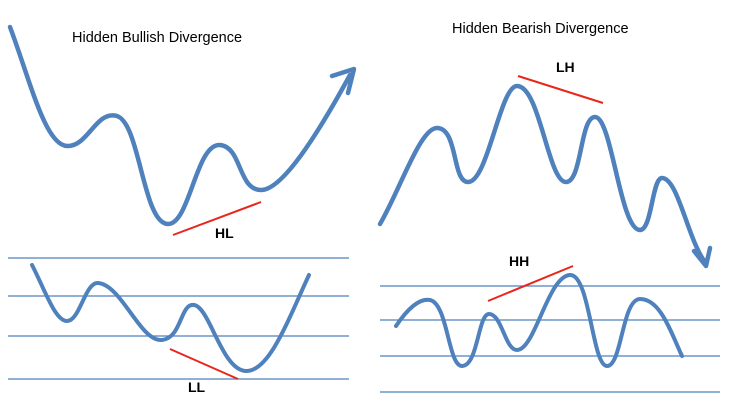 Image resolution: width=735 pixels, height=405 pixels. Describe the element at coordinates (197, 387) in the screenshot. I see `bullish-oscillator-label: LL` at that location.